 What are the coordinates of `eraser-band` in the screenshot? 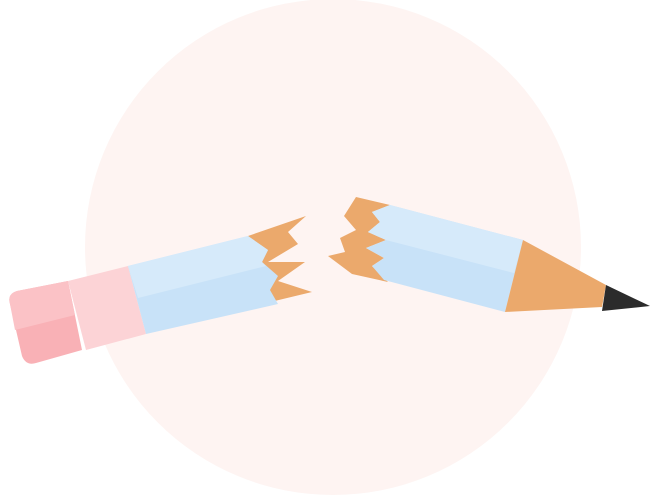 It's located at (107, 308).